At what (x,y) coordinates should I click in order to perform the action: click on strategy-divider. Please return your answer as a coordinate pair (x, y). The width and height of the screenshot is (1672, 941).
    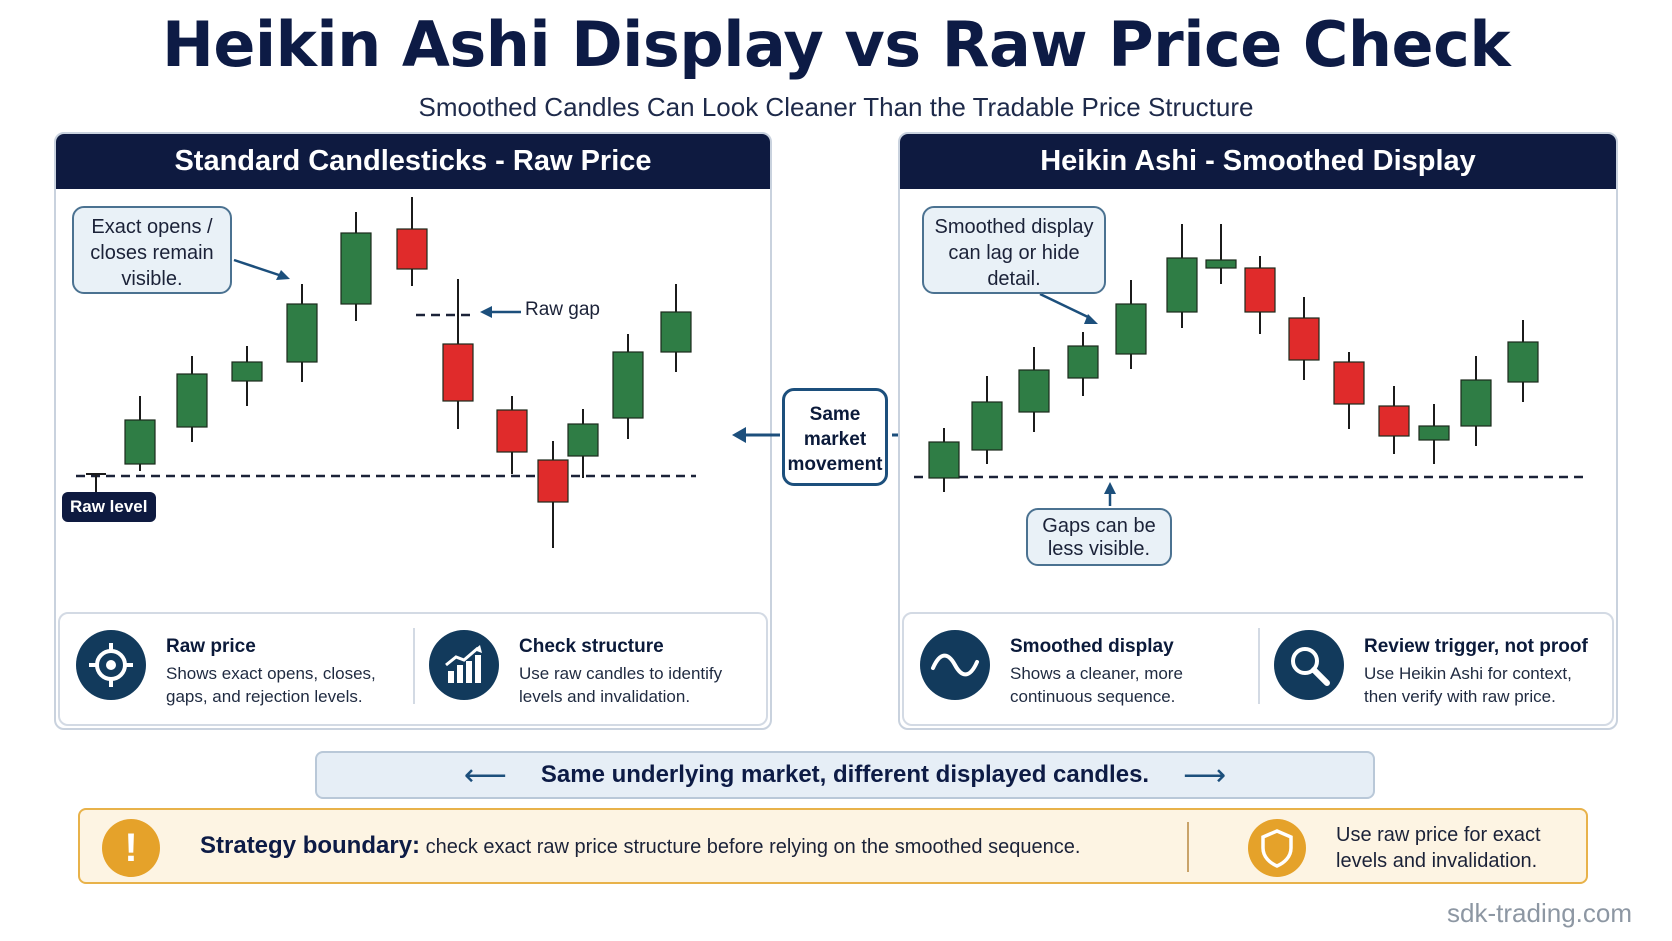
    Looking at the image, I should click on (1188, 847).